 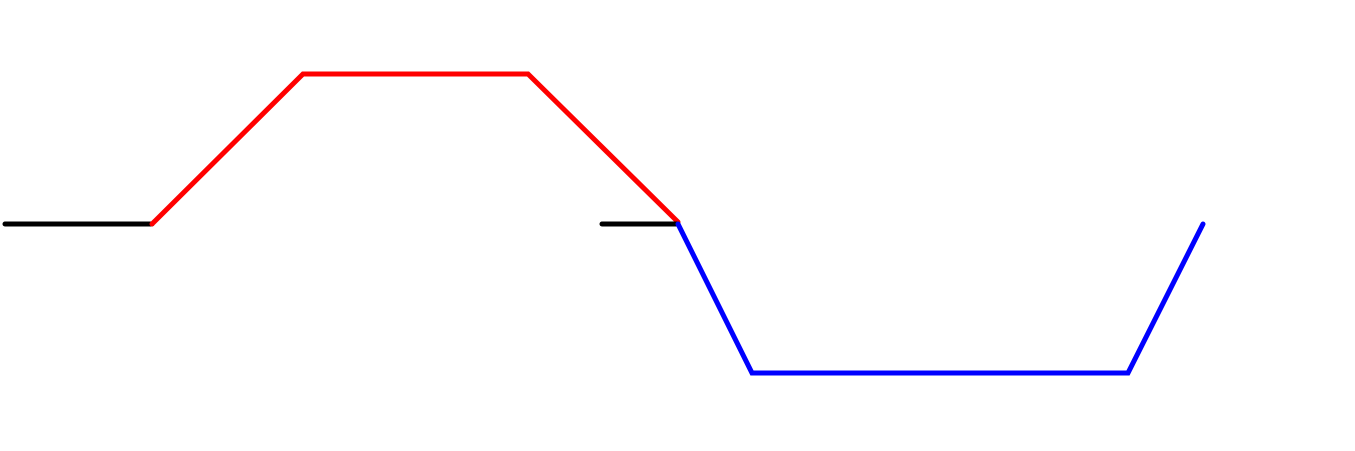 What do you see at coordinates (940, 298) in the screenshot?
I see `lowered-pulse` at bounding box center [940, 298].